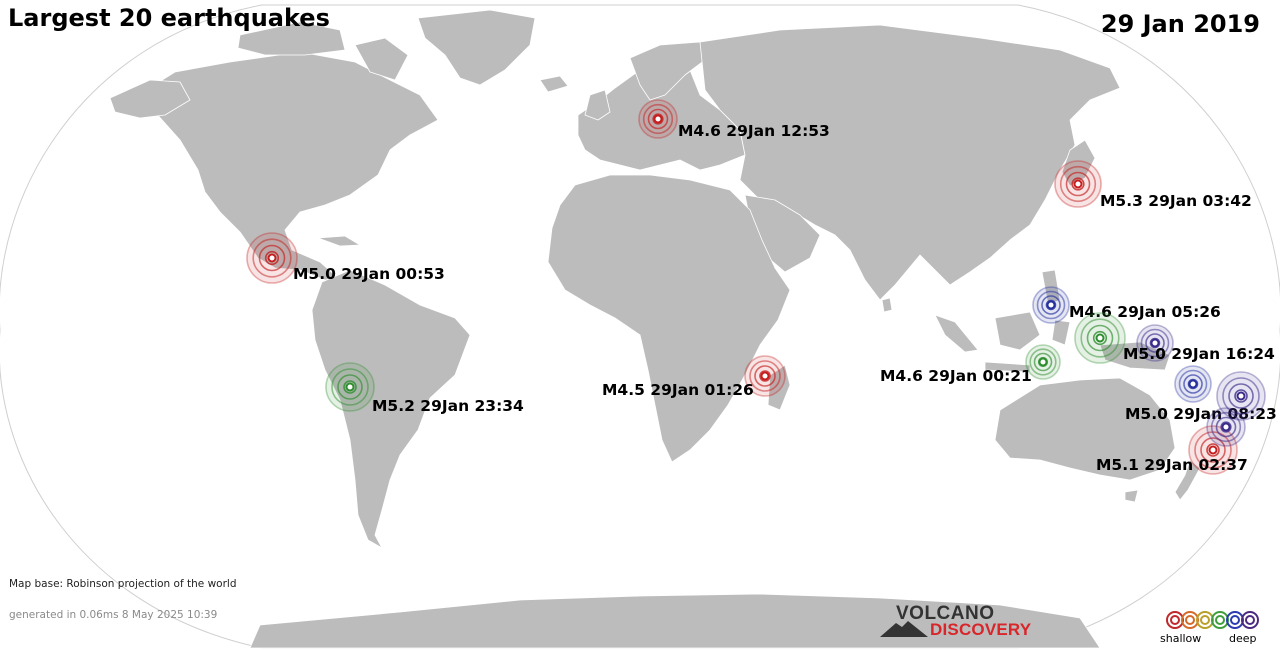 Image resolution: width=1280 pixels, height=650 pixels. I want to click on land-sulawesi, so click(1061, 332).